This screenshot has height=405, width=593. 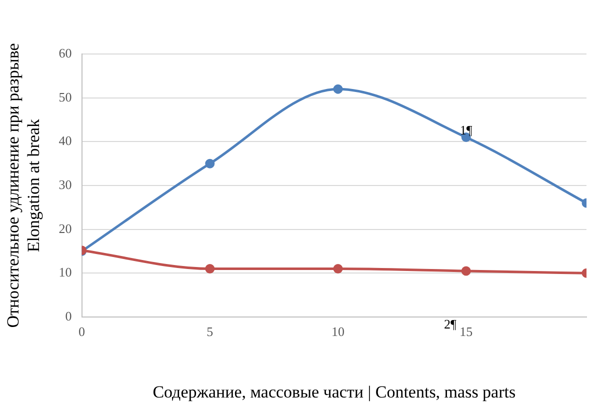 What do you see at coordinates (24, 185) in the screenshot?
I see `y-axis-title: Относительное удлинение при разрыве Elongation at break` at bounding box center [24, 185].